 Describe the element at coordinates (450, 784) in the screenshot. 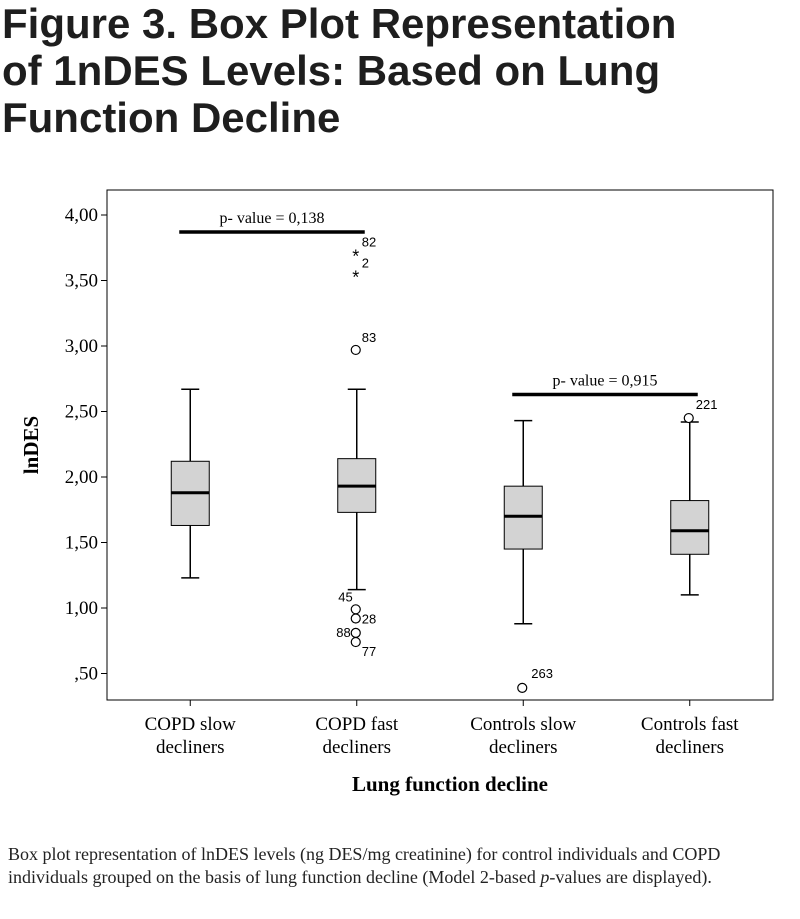

I see `x-axis-label: Lung function decline` at that location.